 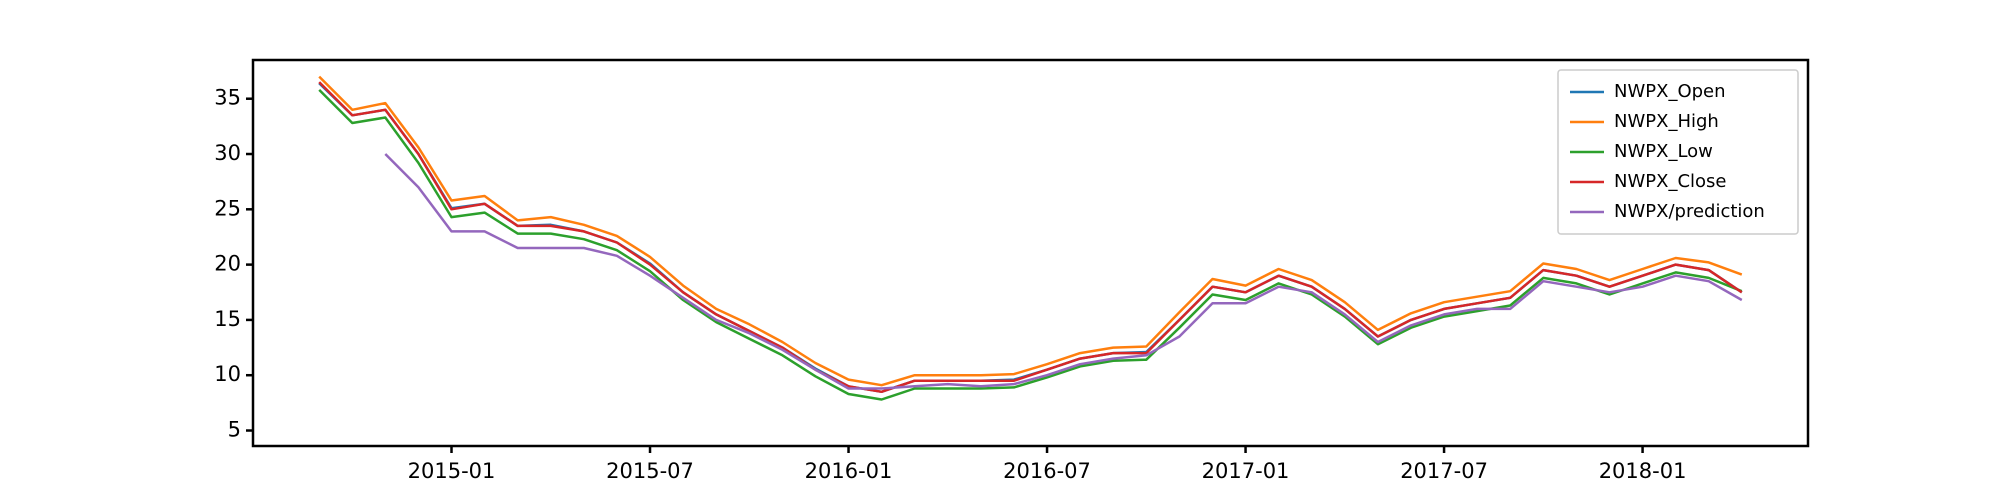 What do you see at coordinates (452, 471) in the screenshot?
I see `x-tick-label: 2015-01` at bounding box center [452, 471].